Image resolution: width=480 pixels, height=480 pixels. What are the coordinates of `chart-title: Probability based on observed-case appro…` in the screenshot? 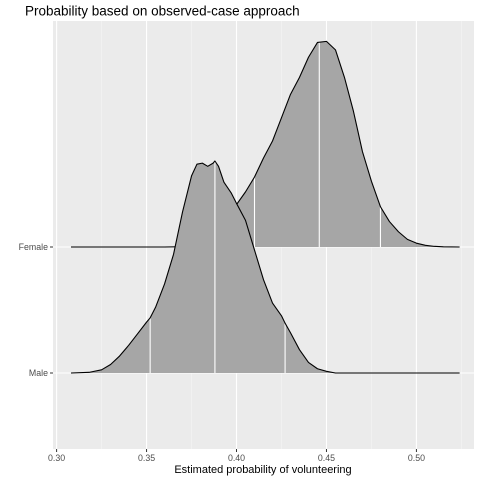 It's located at (162, 11).